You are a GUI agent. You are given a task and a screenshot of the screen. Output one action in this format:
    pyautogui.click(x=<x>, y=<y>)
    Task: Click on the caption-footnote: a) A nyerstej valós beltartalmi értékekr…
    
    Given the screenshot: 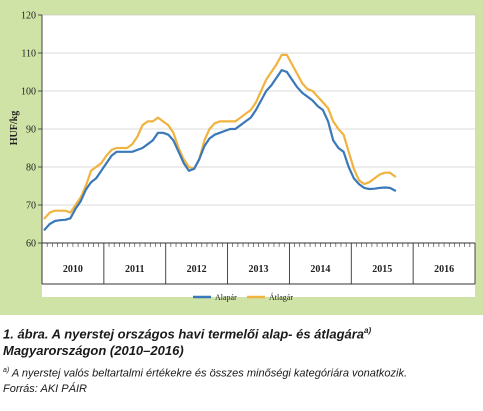 What is the action you would take?
    pyautogui.click(x=242, y=372)
    